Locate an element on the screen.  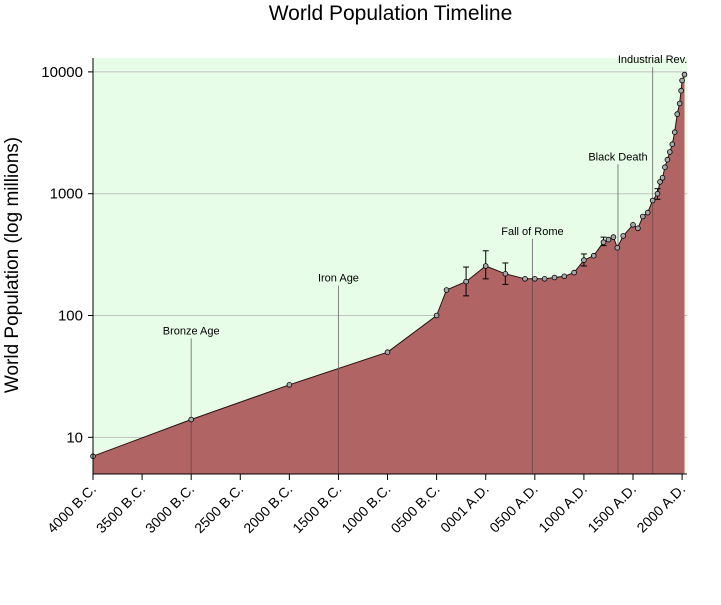
x-tick-label: 3500 B.C. is located at coordinates (120, 508).